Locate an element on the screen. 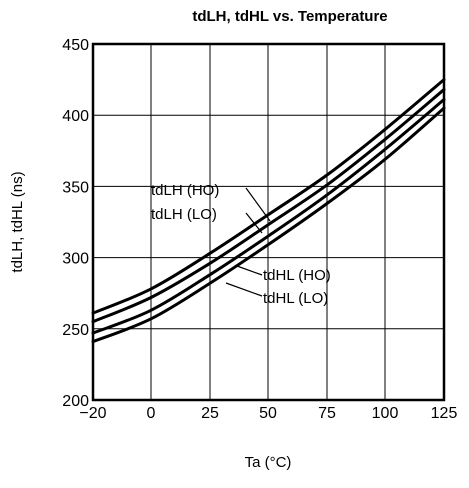 The image size is (469, 488). x-axis-label: Ta (°C) is located at coordinates (268, 462).